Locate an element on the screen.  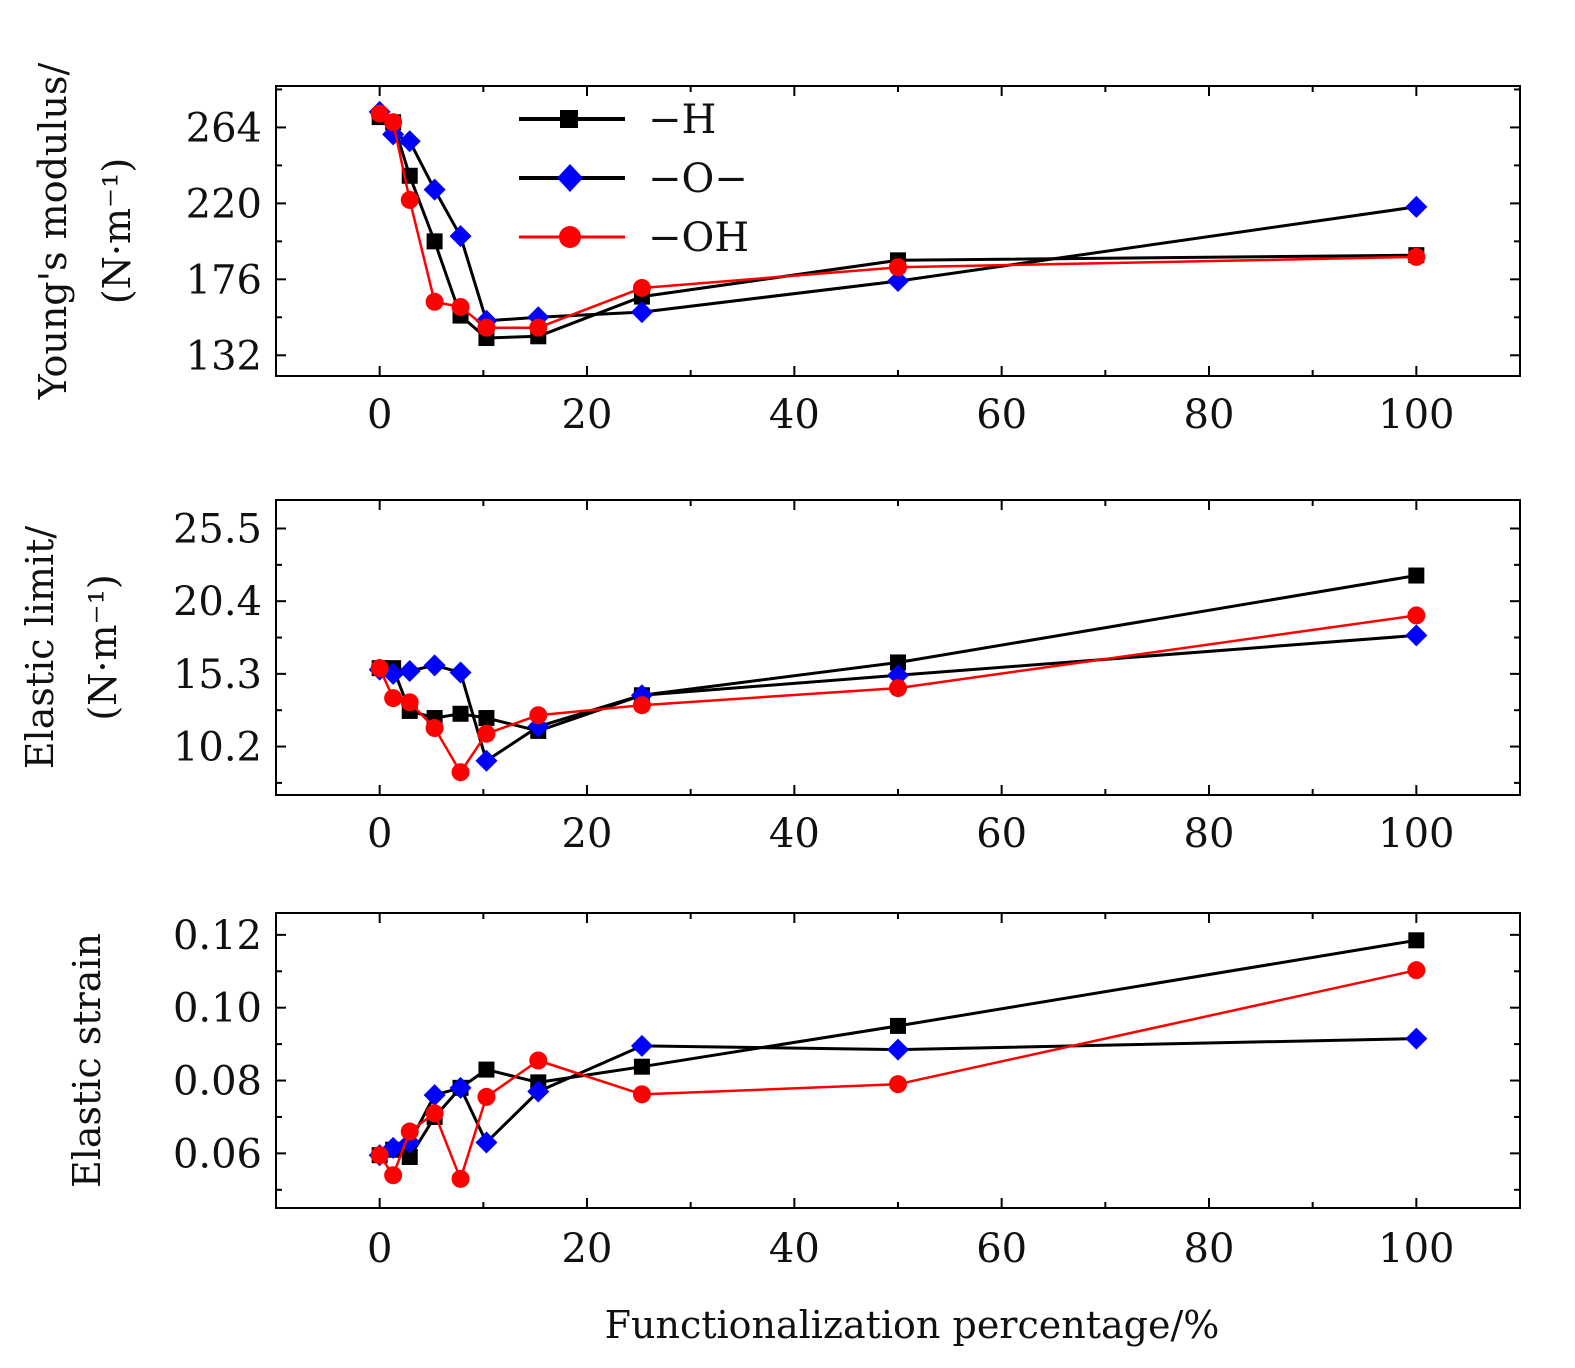
y-axis-title: Young's modulus/ is located at coordinates (53, 232).